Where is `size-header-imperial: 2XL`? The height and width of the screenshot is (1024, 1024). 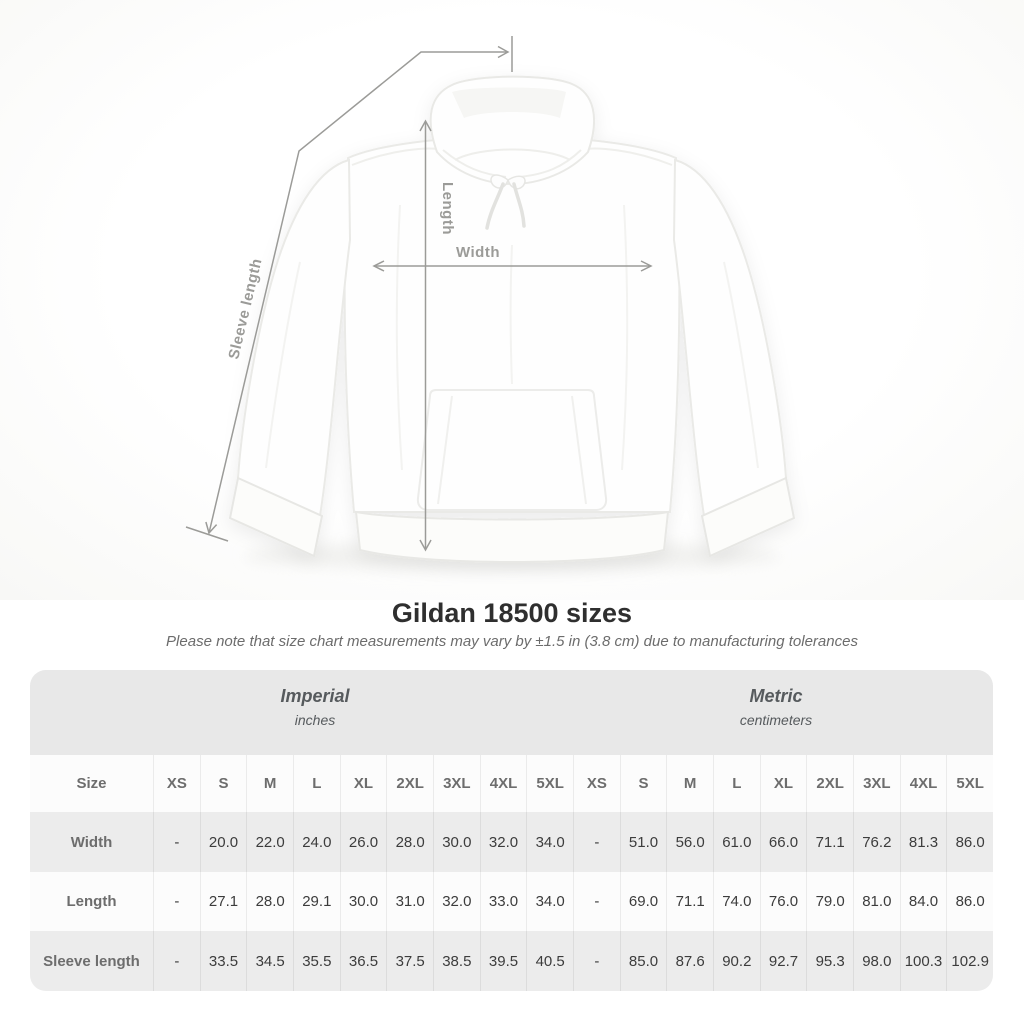 size-header-imperial: 2XL is located at coordinates (409, 783).